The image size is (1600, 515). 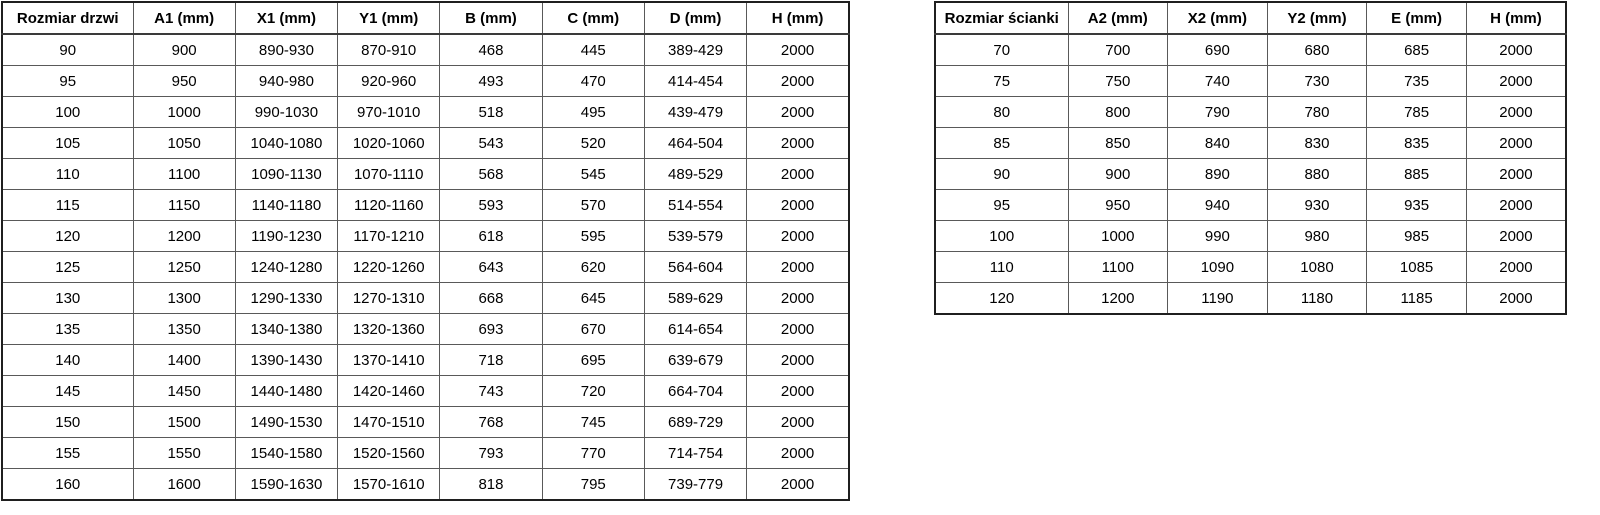 I want to click on table-cell: 489-529, so click(x=695, y=174).